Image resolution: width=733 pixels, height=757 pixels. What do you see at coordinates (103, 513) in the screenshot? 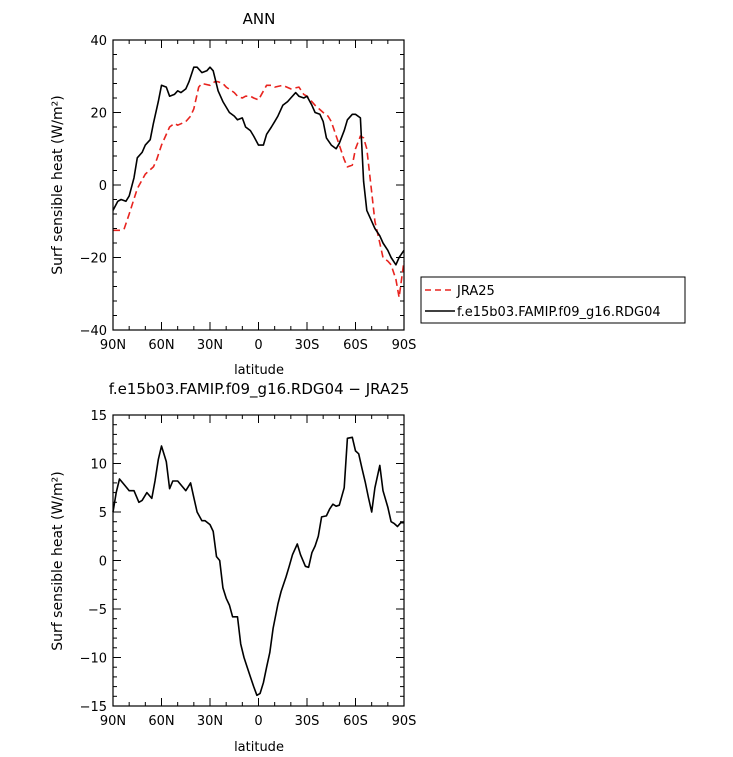
I see `y-tick-label: 5` at bounding box center [103, 513].